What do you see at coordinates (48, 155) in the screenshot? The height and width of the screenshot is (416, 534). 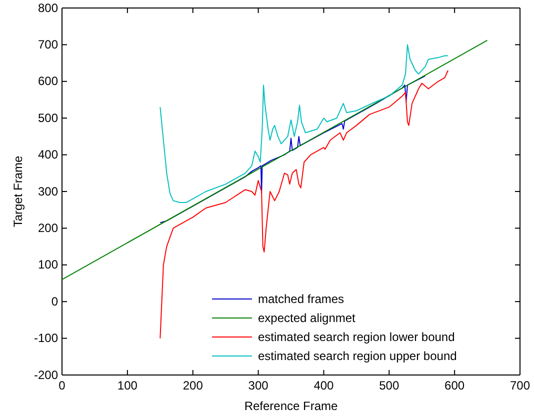 I see `y-tick-label: 400` at bounding box center [48, 155].